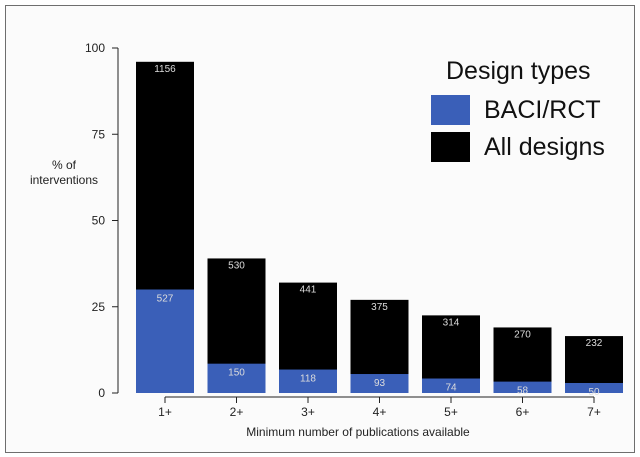 This screenshot has width=640, height=457. I want to click on legend-label-baci-rct: BACI/RCT, so click(542, 110).